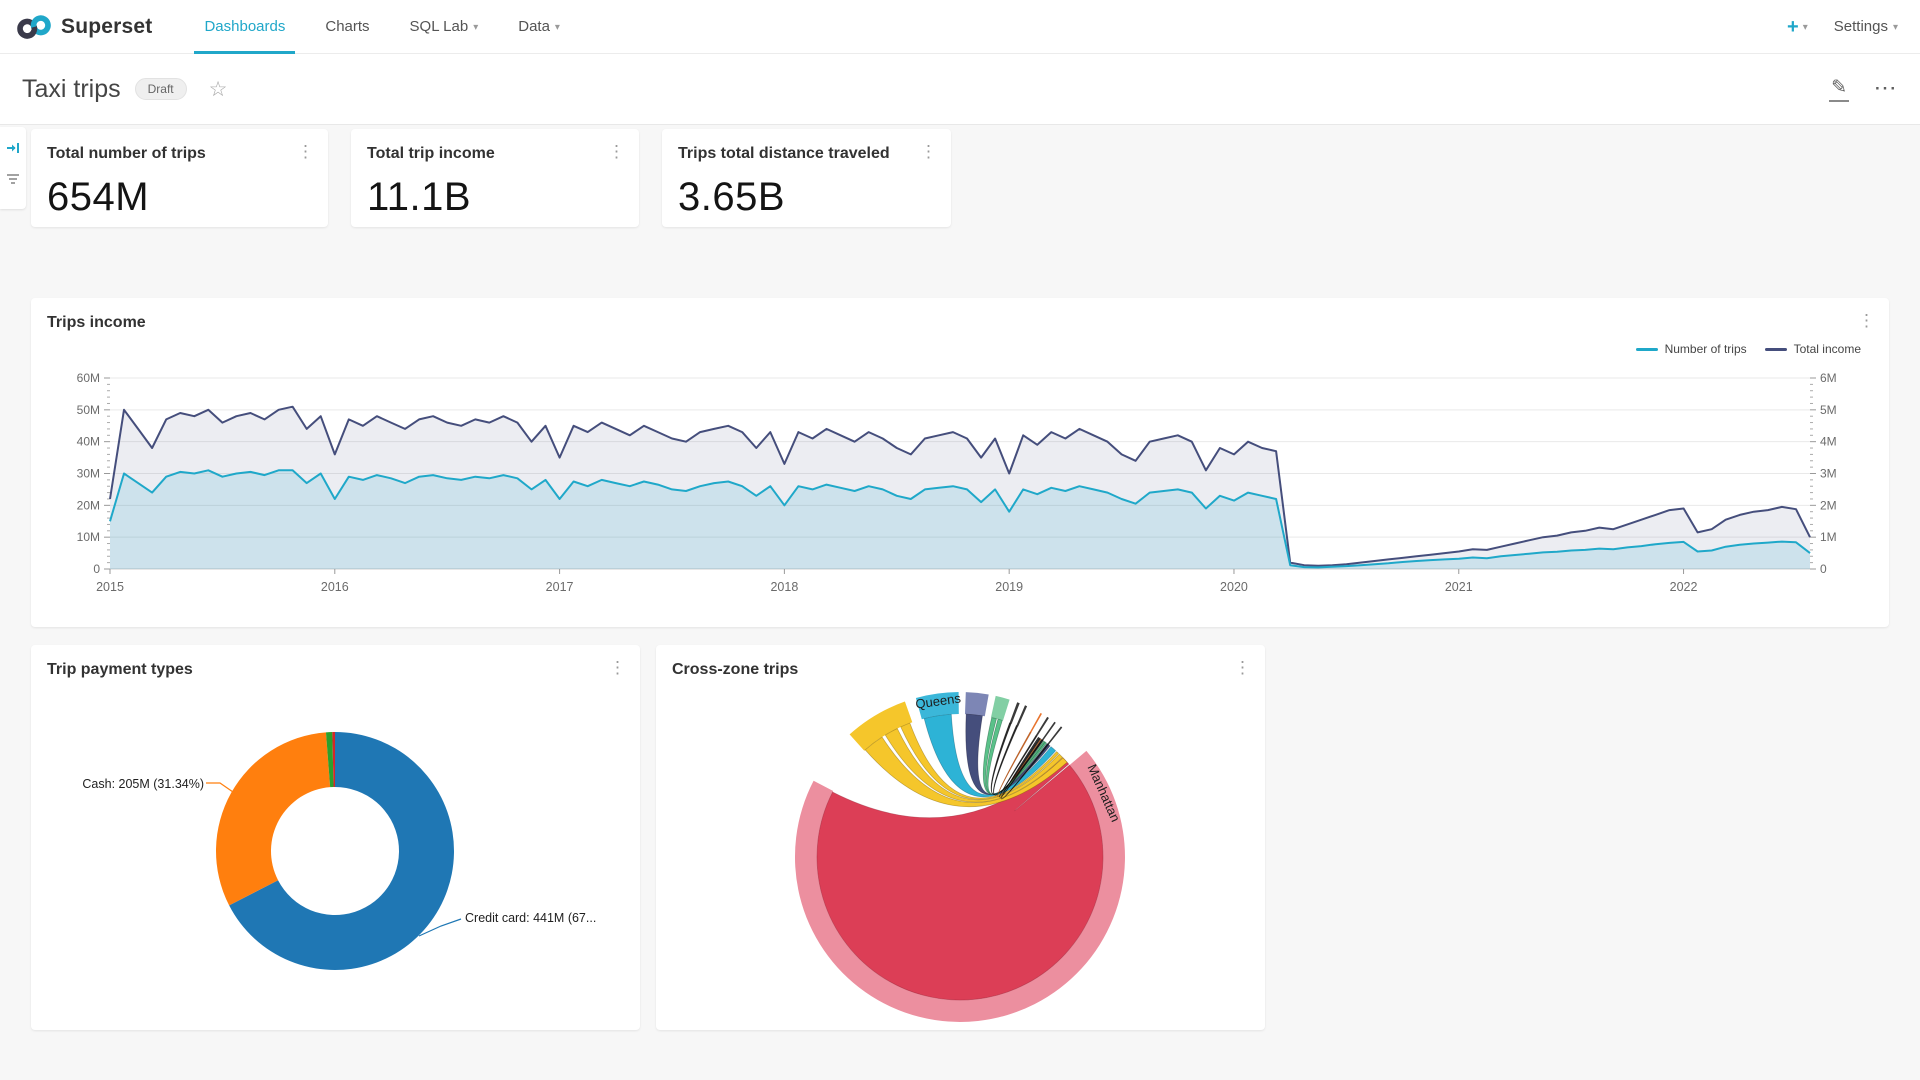 The width and height of the screenshot is (1920, 1080). I want to click on kpi-title: Trips total distance traveled, so click(784, 153).